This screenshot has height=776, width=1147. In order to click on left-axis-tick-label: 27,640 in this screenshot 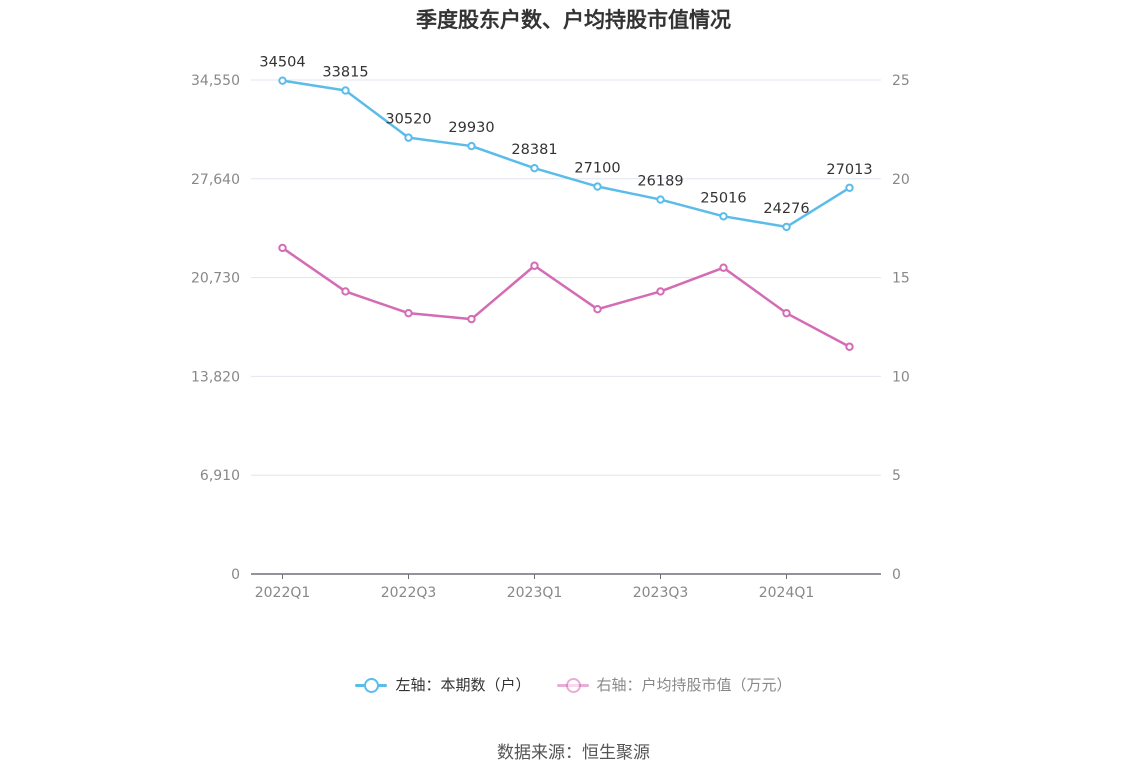, I will do `click(215, 180)`.